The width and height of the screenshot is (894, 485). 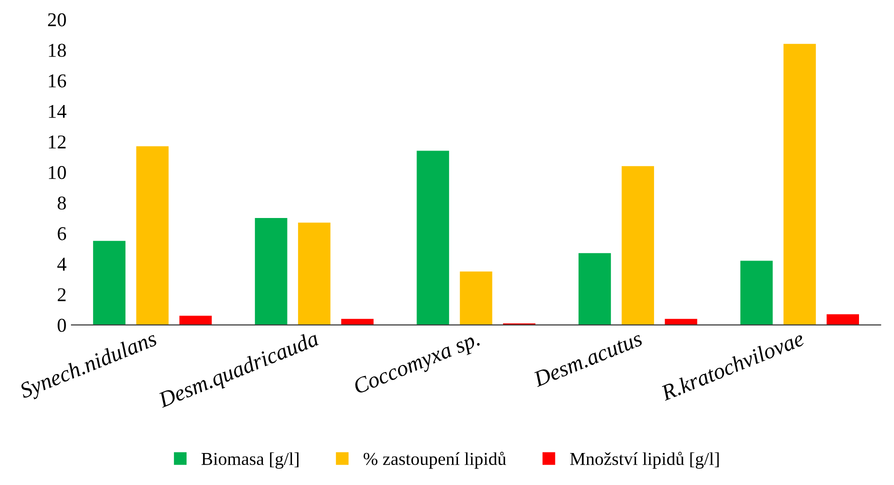 What do you see at coordinates (57, 141) in the screenshot?
I see `y-tick-label: 12` at bounding box center [57, 141].